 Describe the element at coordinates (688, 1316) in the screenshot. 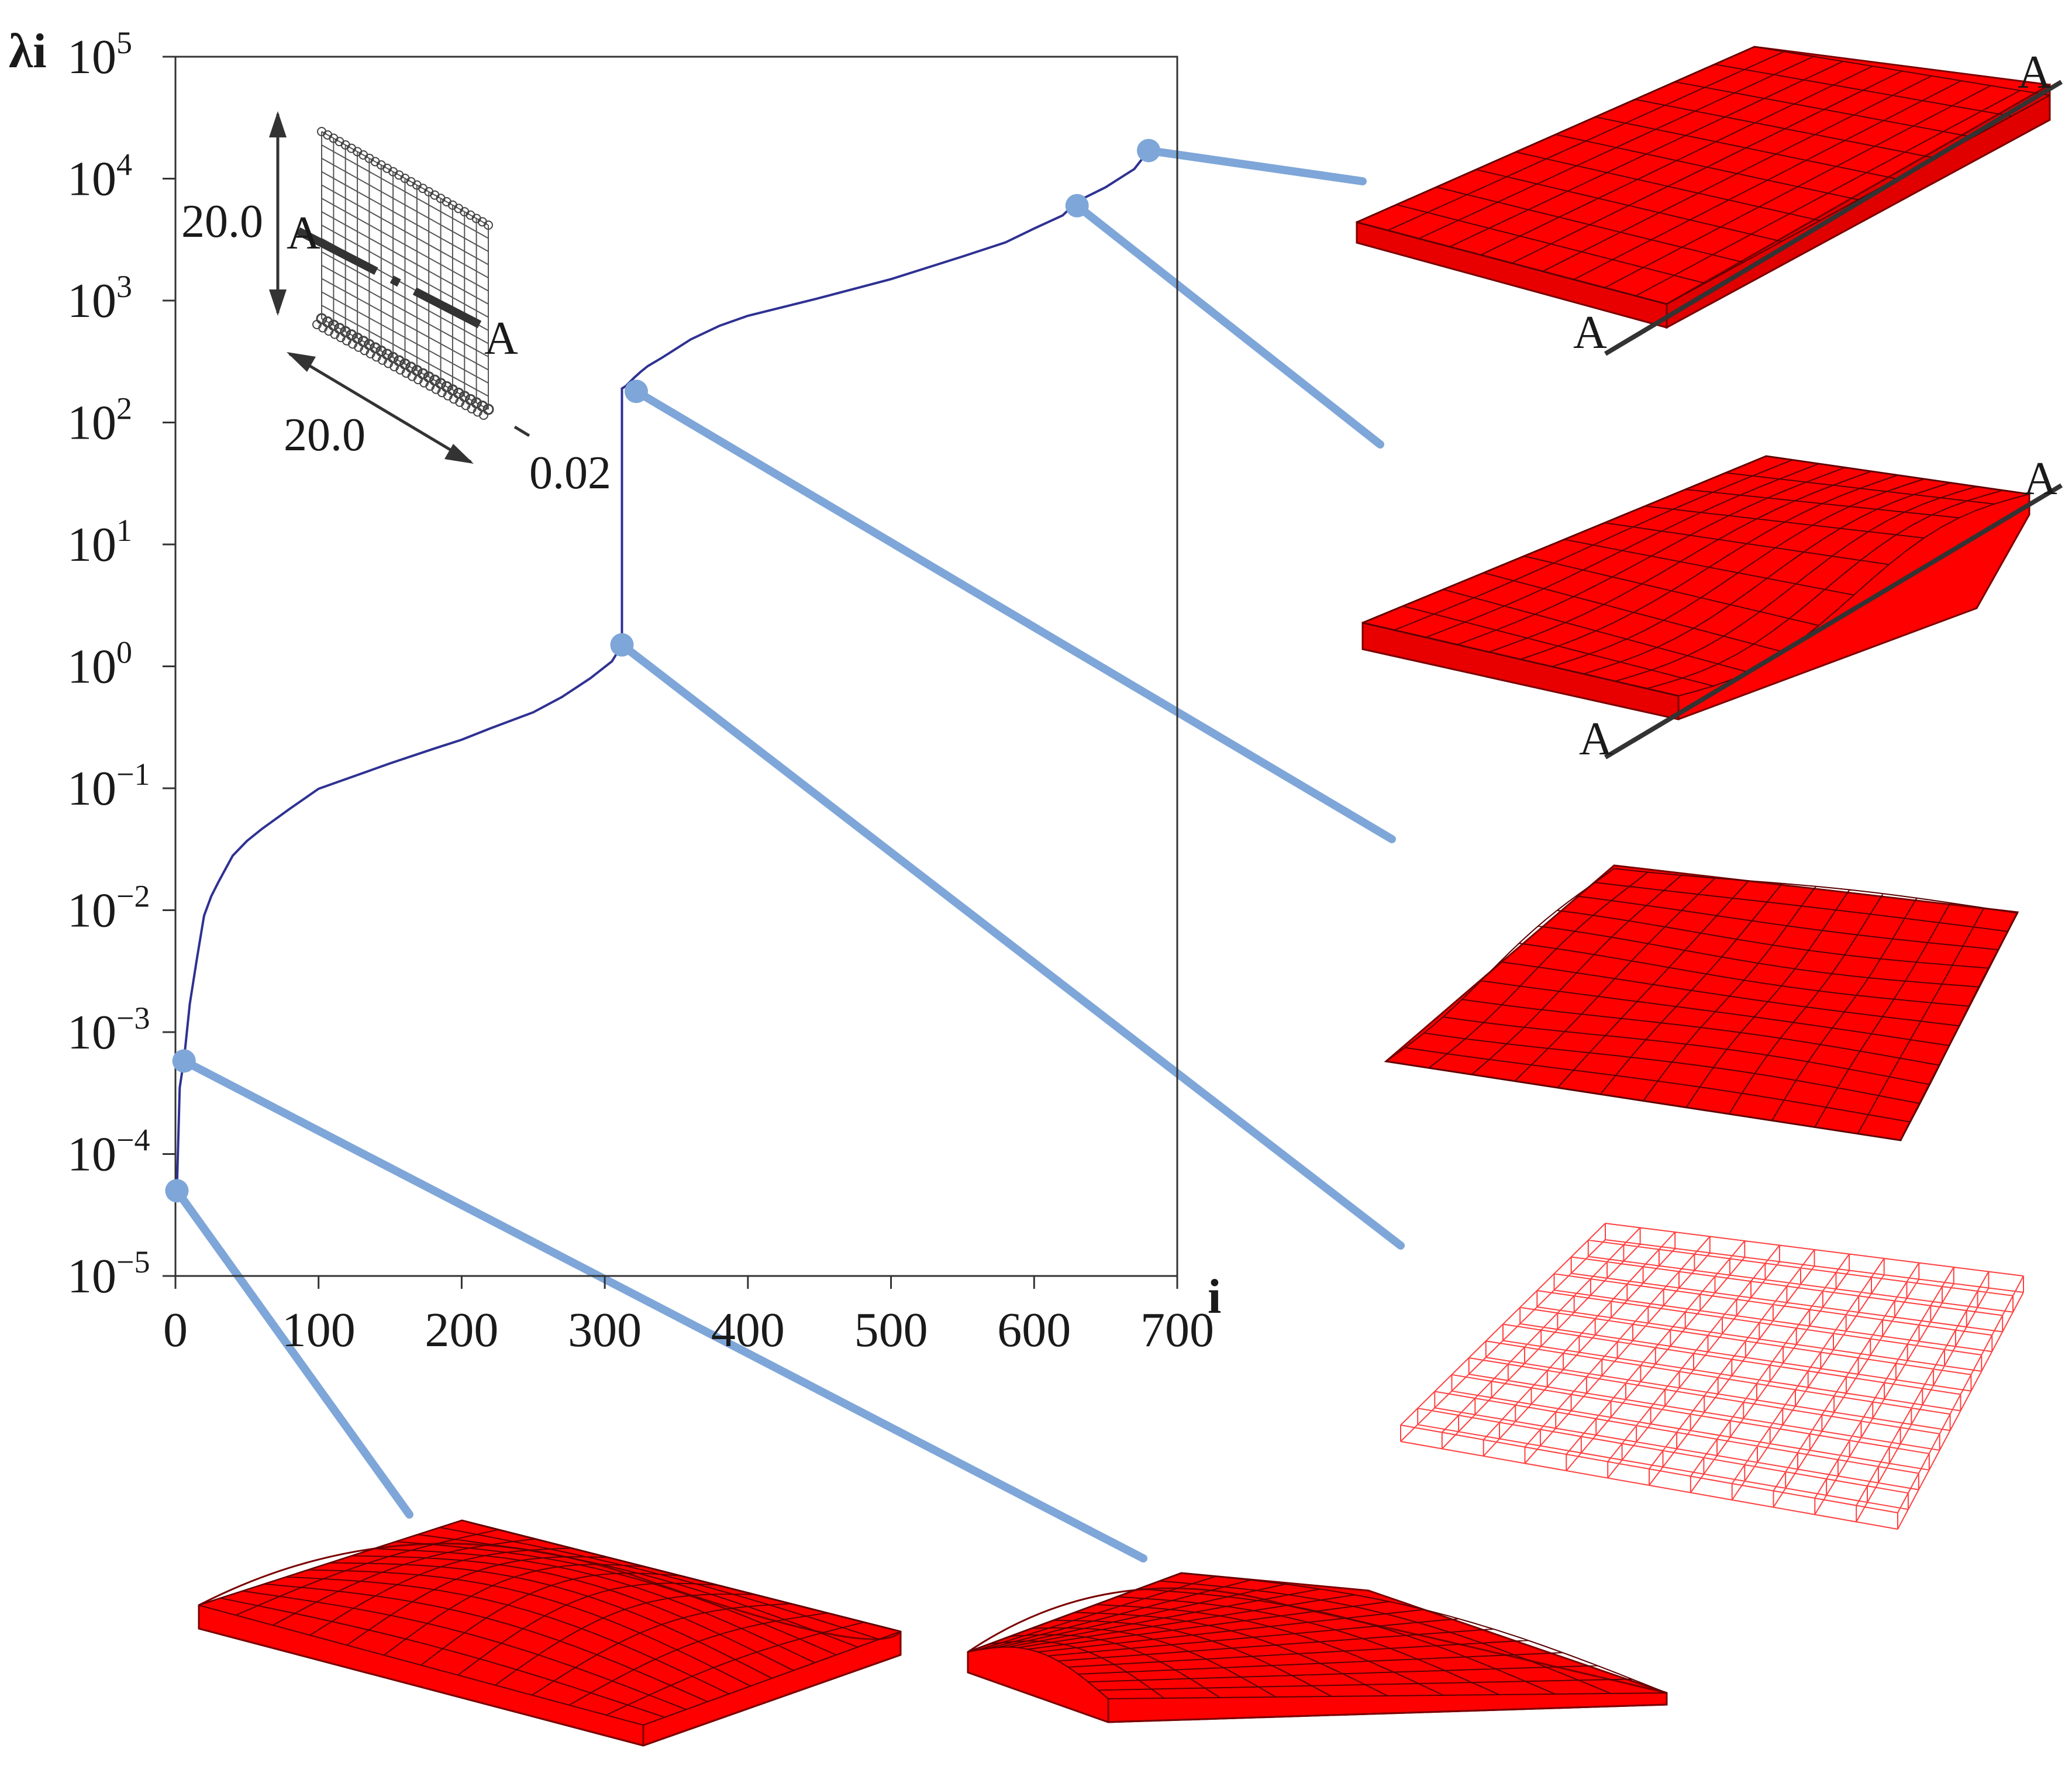

I see `x-axis: 0 100 200 300 400 500 600 700` at that location.